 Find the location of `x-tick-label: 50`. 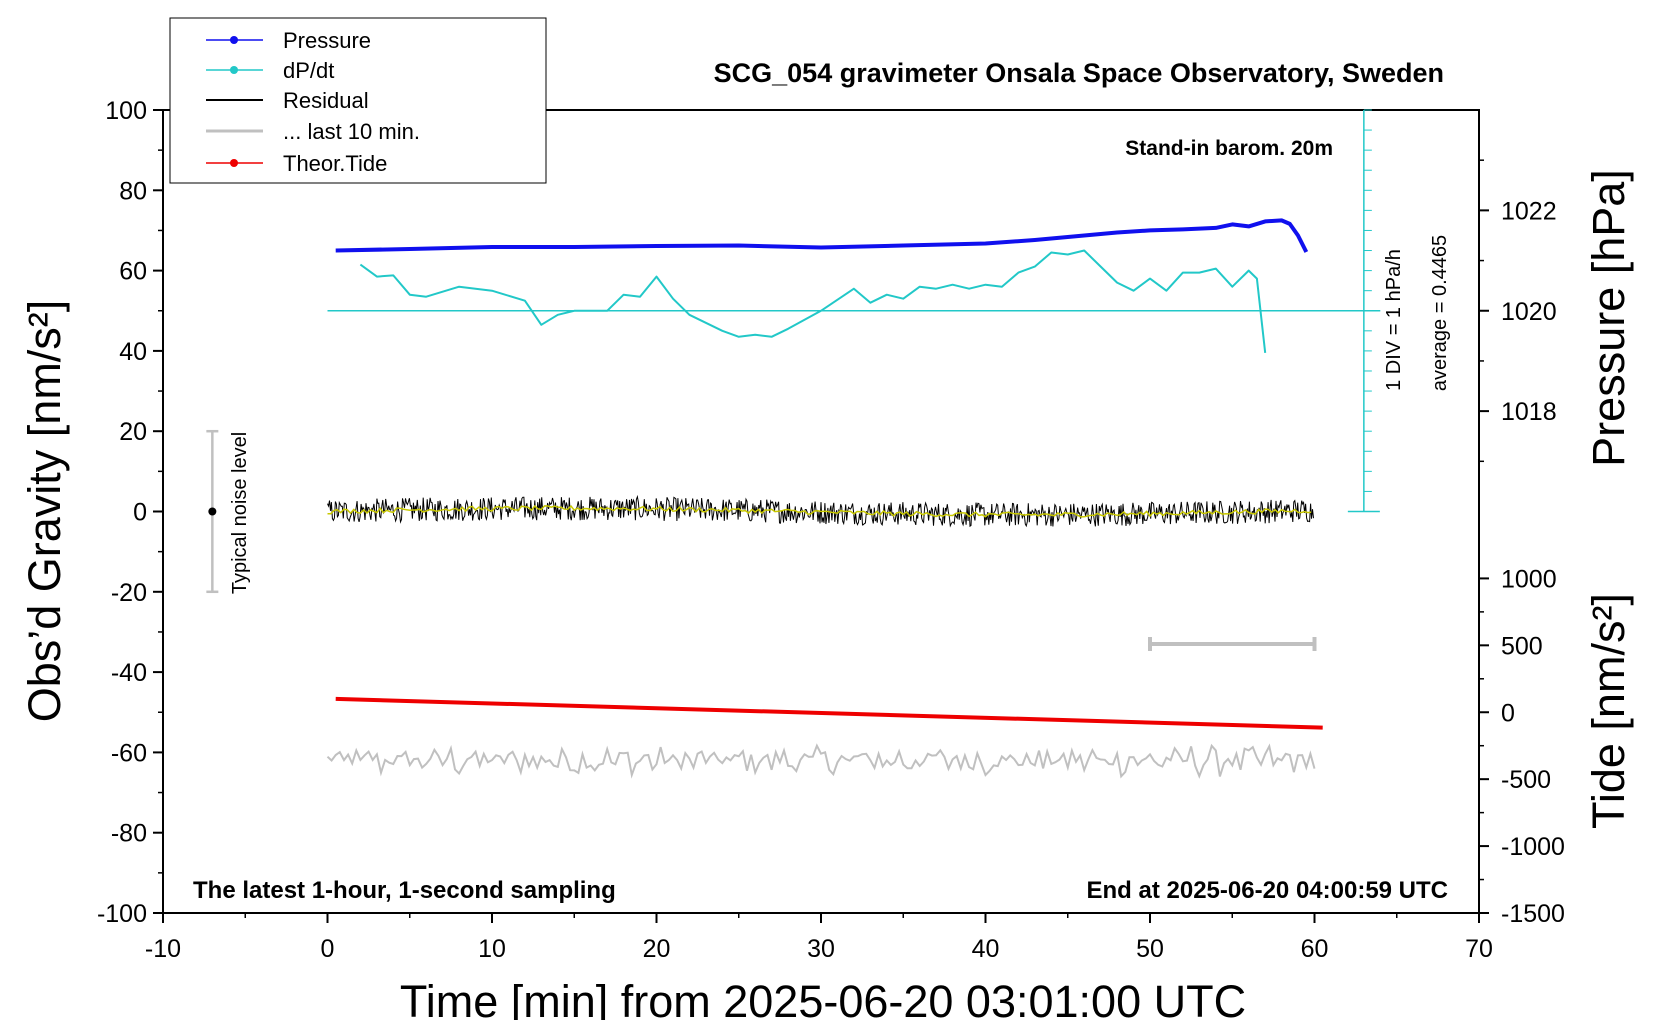

x-tick-label: 50 is located at coordinates (1150, 949).